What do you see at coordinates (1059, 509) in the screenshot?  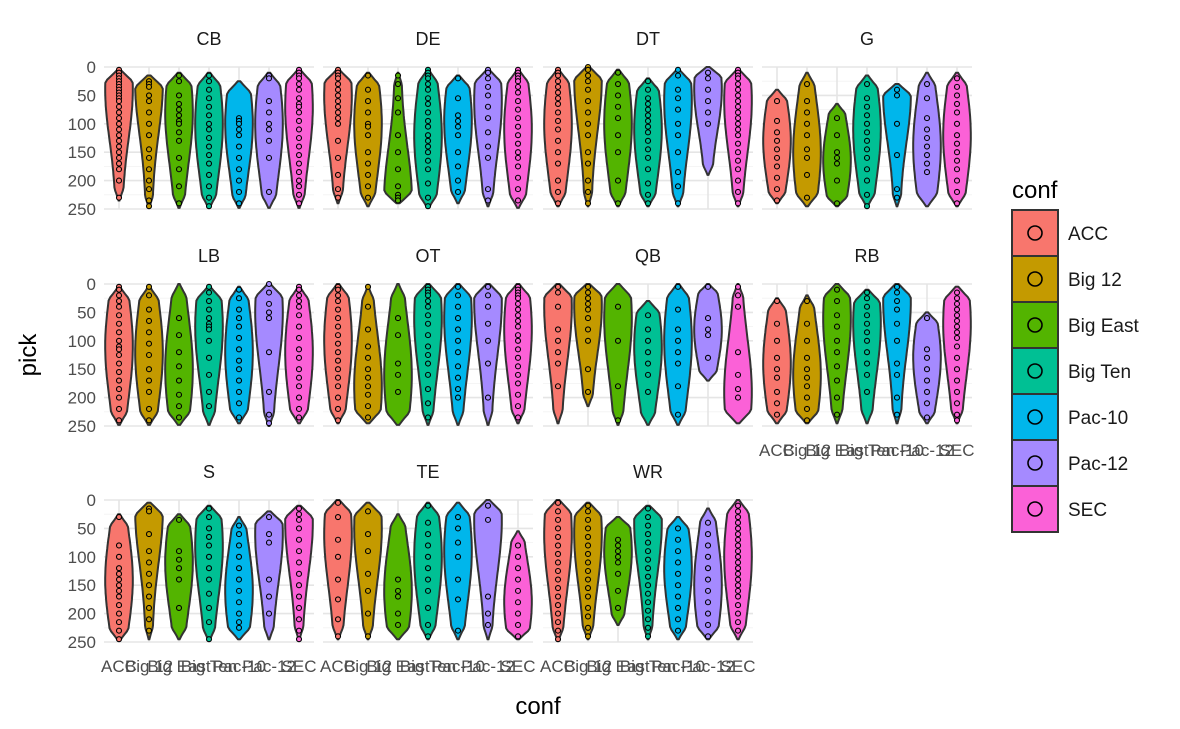 I see `legend-item: SEC` at bounding box center [1059, 509].